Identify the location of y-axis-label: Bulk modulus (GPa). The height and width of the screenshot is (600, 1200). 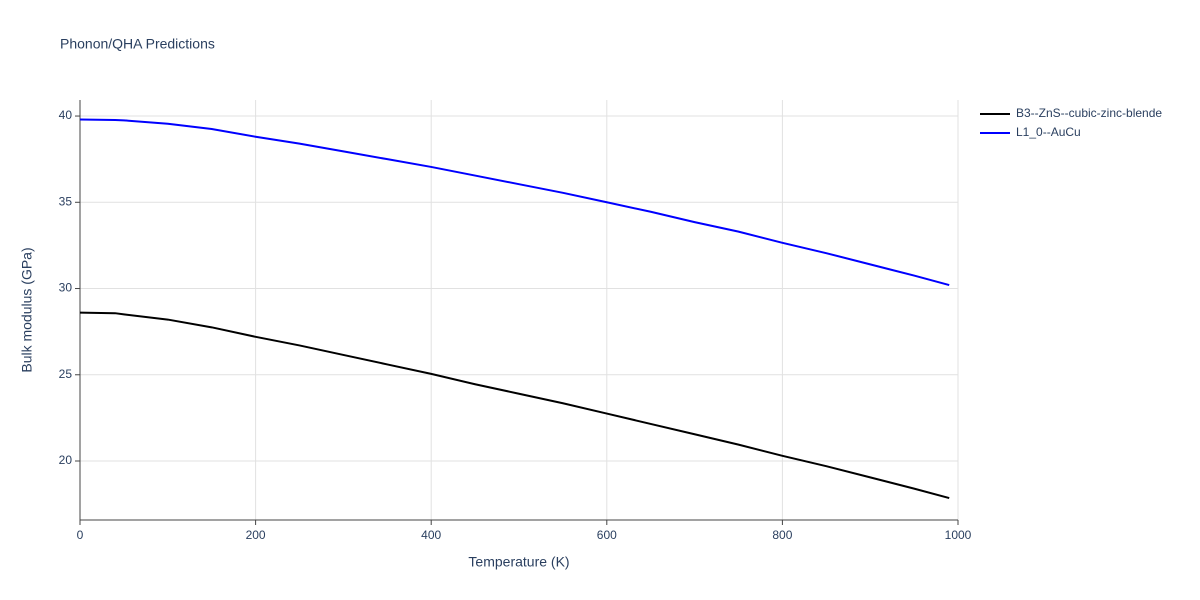
(27, 309).